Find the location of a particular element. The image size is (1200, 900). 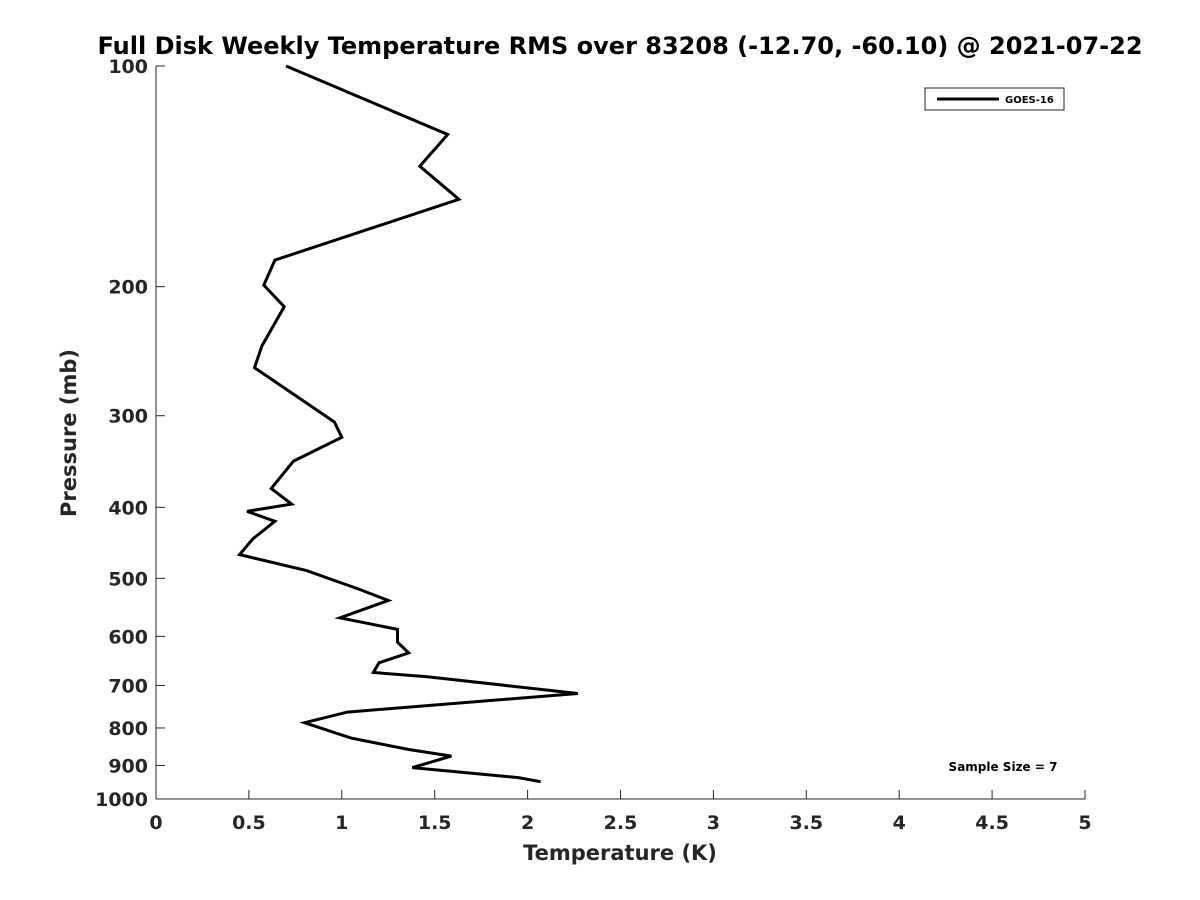

x-tick-label: 4 is located at coordinates (899, 823).